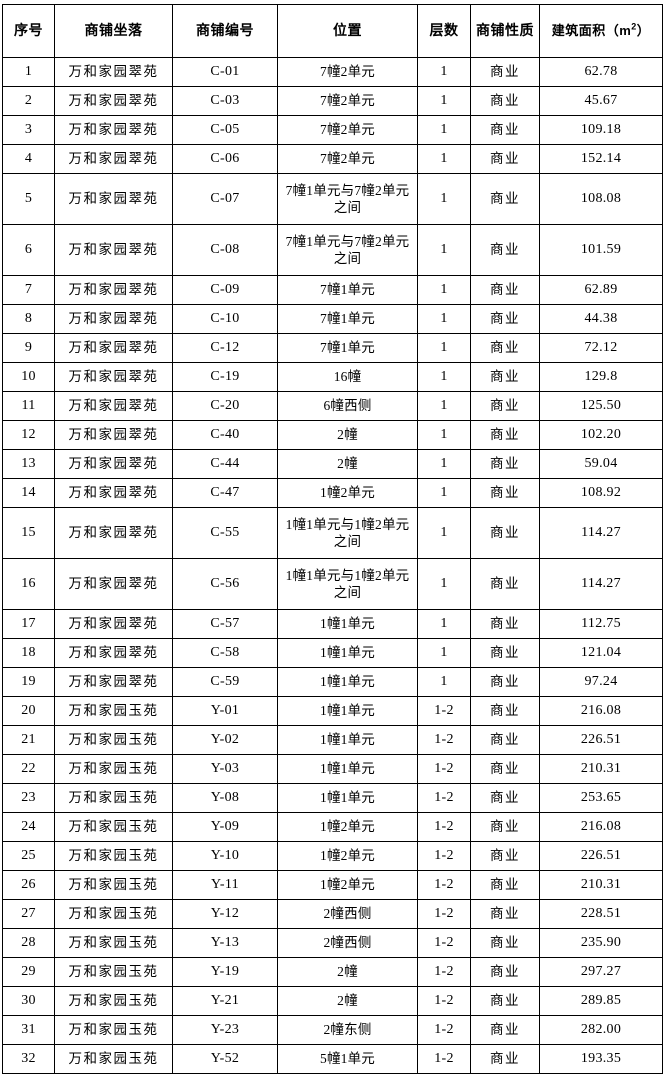 The height and width of the screenshot is (1074, 664). I want to click on cell-position: 7幢2单元, so click(347, 72).